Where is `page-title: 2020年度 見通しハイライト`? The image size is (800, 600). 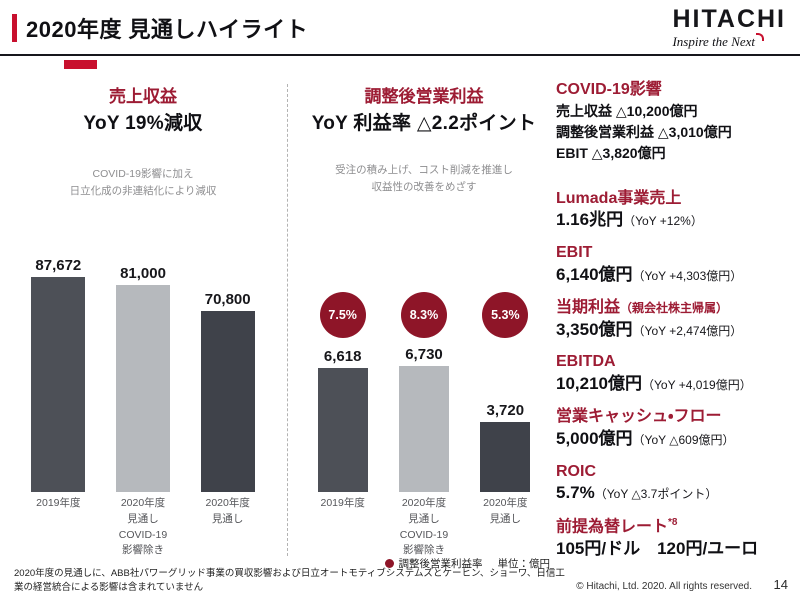
page-title: 2020年度 見通しハイライト is located at coordinates (167, 29).